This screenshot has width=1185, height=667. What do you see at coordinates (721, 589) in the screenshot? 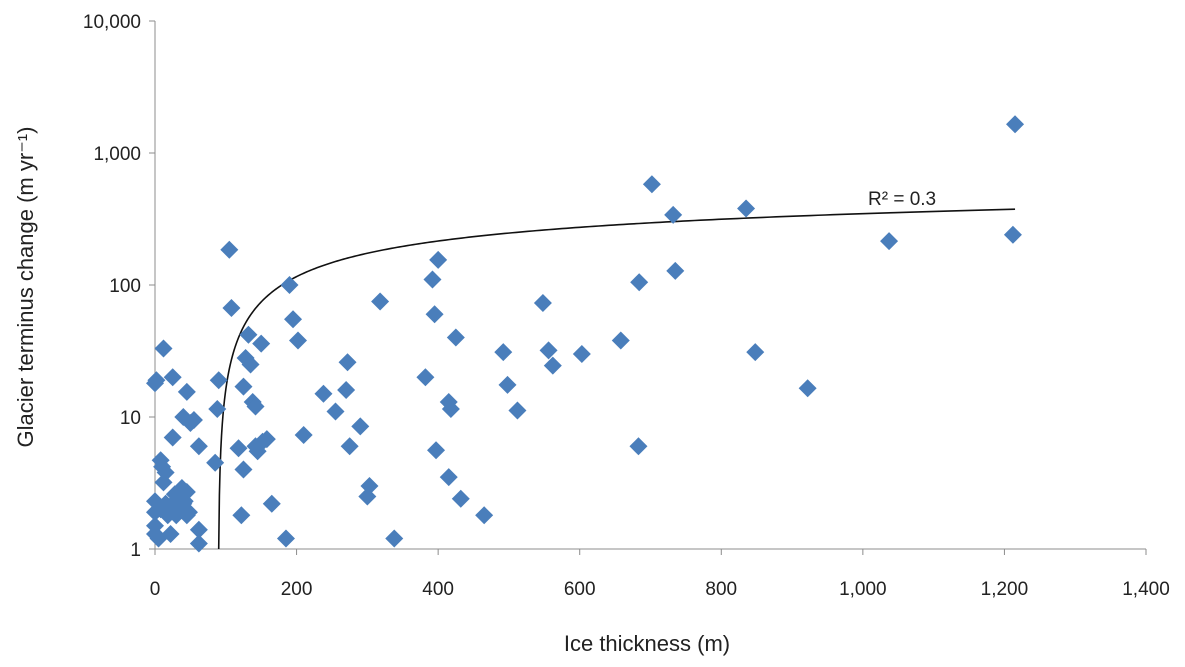
I see `x-tick-label: 800` at bounding box center [721, 589].